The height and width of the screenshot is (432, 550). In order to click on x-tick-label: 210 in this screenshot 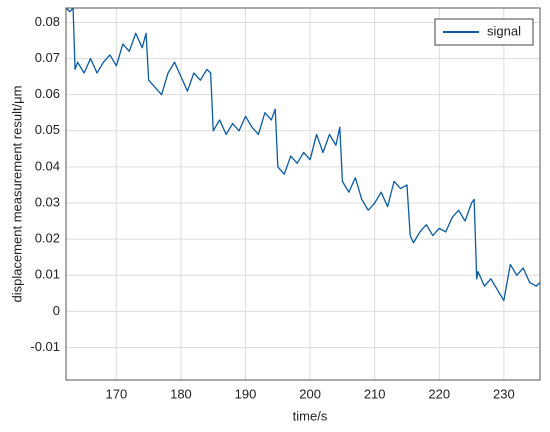, I will do `click(375, 393)`.